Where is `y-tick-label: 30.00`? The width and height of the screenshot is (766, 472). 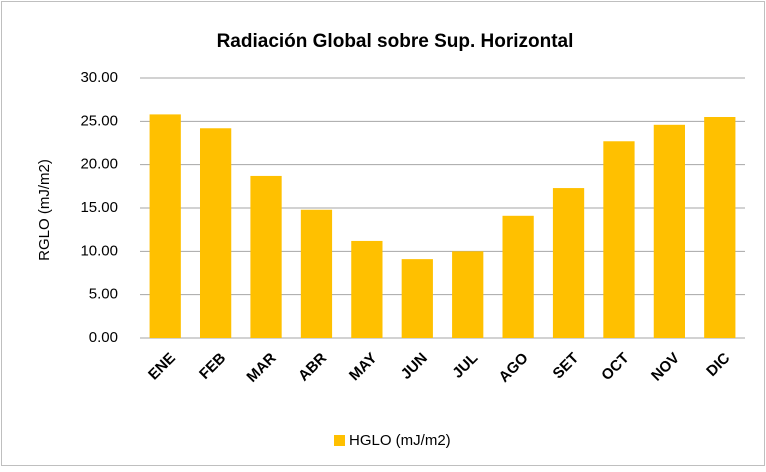 y-tick-label: 30.00 is located at coordinates (99, 77).